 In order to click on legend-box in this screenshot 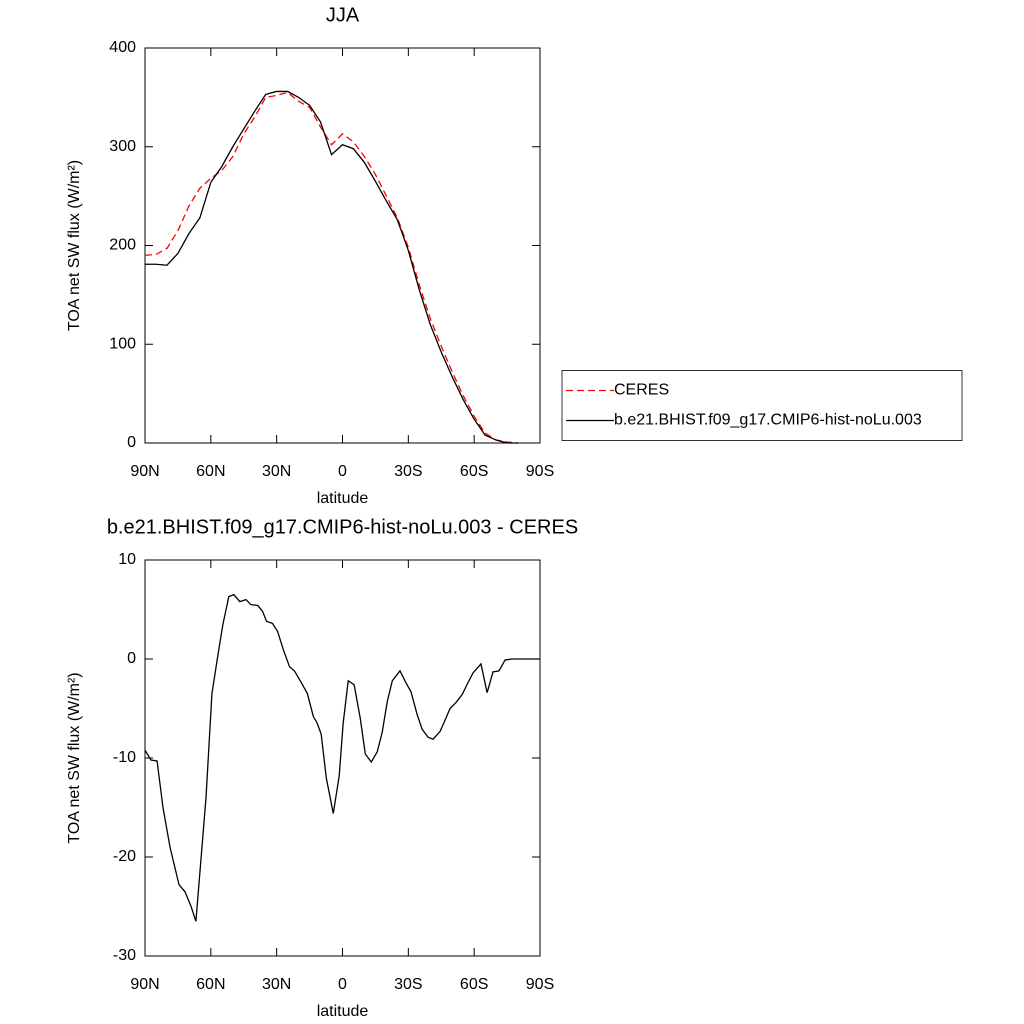, I will do `click(762, 405)`.